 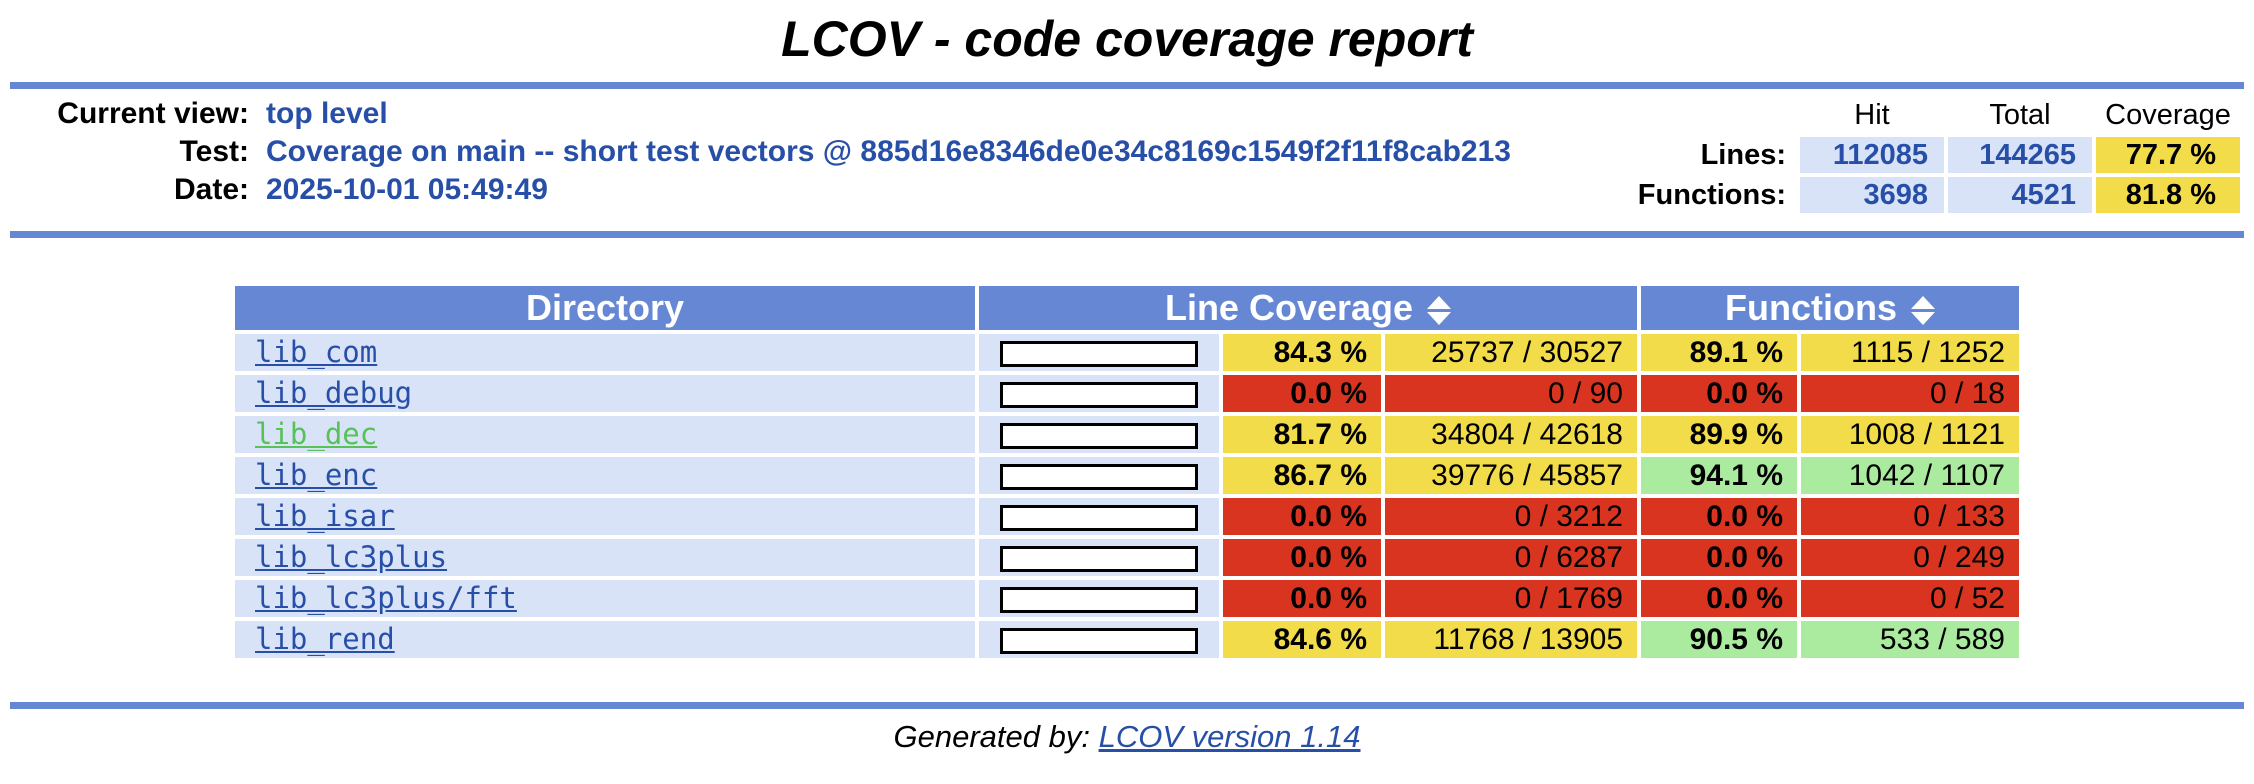 I want to click on function-coverage-percent: 89.9 %, so click(x=1719, y=434).